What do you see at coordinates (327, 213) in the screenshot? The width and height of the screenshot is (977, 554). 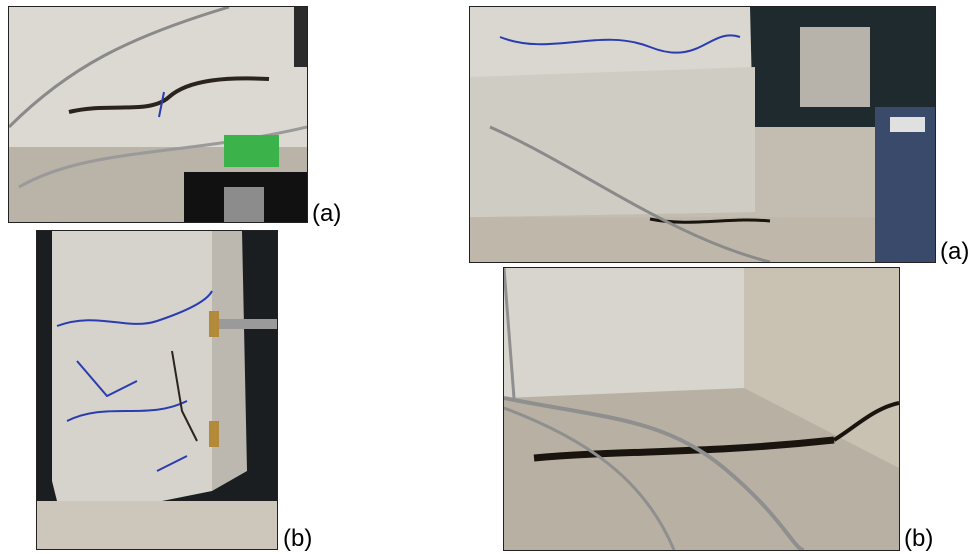 I see `left-photo-a-caption: (a)` at bounding box center [327, 213].